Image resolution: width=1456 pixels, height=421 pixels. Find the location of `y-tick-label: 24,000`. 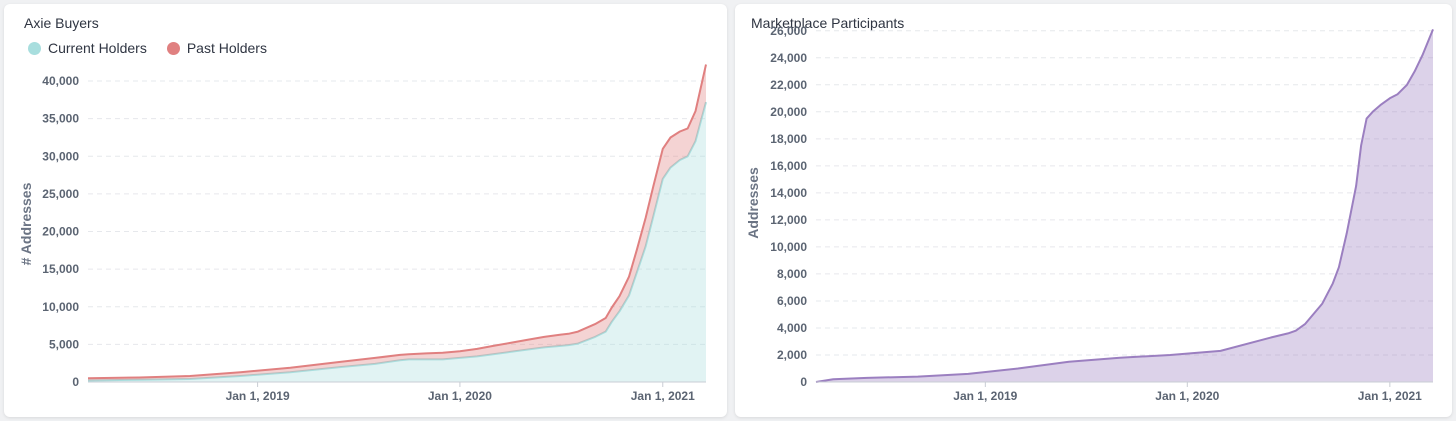

y-tick-label: 24,000 is located at coordinates (788, 58).